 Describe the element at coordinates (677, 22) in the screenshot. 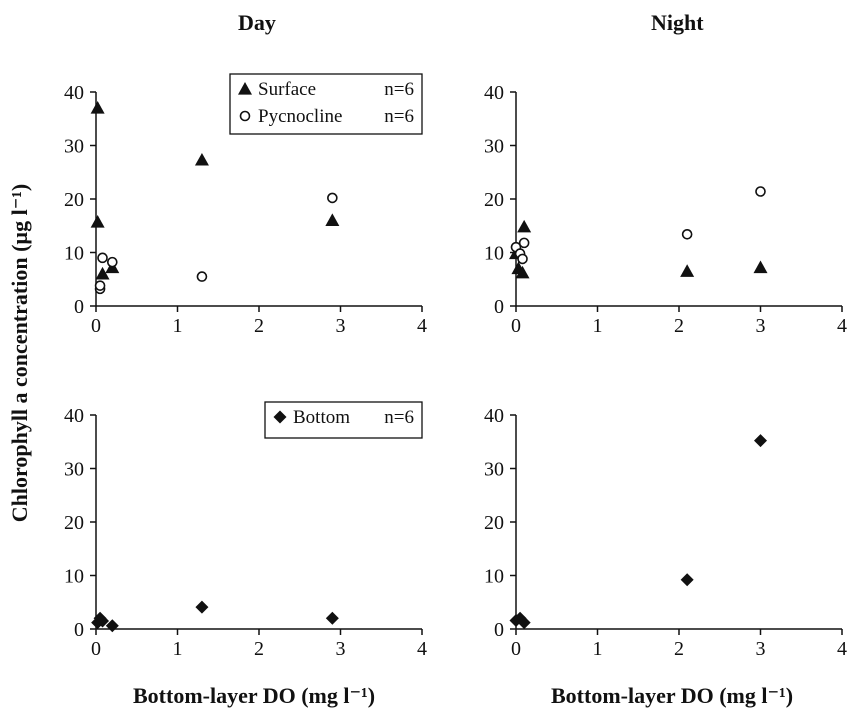

I see `night-column-title: Night` at that location.